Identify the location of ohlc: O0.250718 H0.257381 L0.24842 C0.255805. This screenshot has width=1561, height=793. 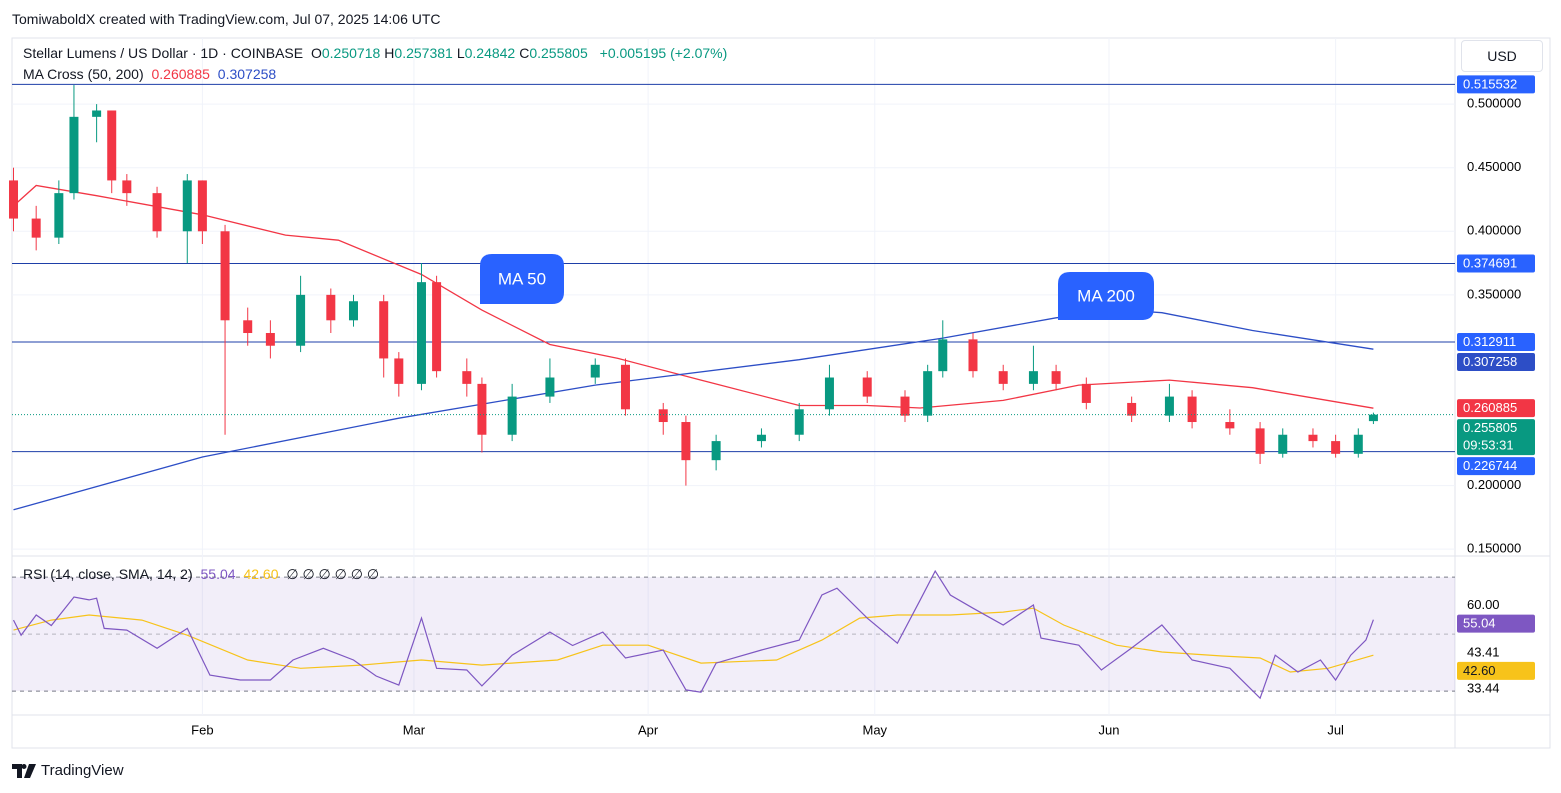
(451, 53).